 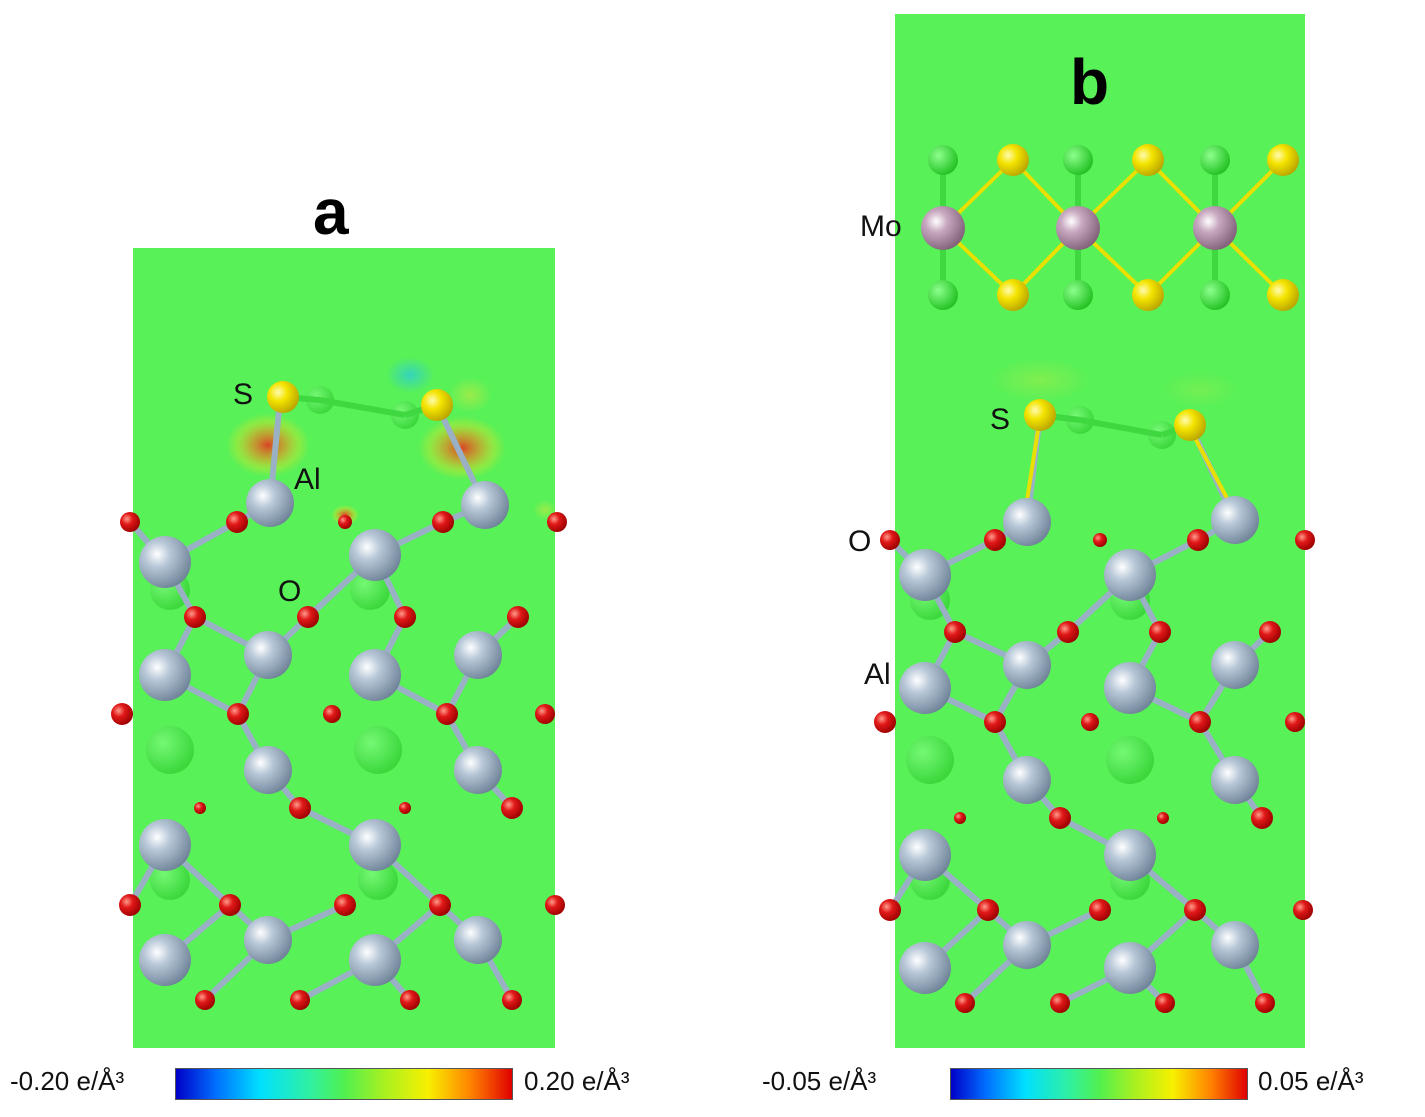 I want to click on panel-b-density-lobes, so click(x=1115, y=383).